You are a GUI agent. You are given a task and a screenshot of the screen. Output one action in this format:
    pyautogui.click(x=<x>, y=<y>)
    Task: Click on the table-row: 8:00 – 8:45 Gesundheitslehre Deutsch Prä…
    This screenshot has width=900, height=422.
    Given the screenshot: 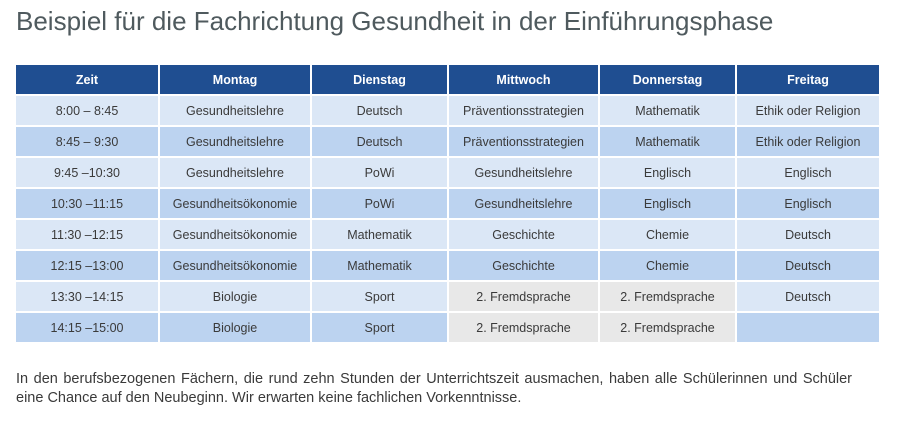 What is the action you would take?
    pyautogui.click(x=447, y=111)
    